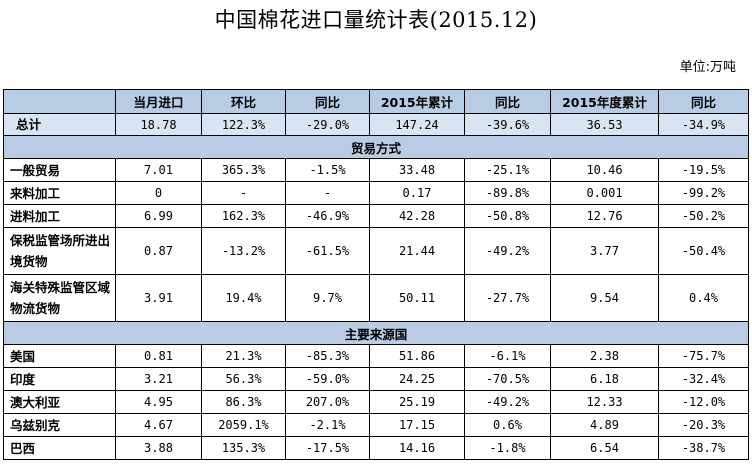 This screenshot has width=752, height=468. Describe the element at coordinates (507, 356) in the screenshot. I see `table-cell: -6.1%` at that location.